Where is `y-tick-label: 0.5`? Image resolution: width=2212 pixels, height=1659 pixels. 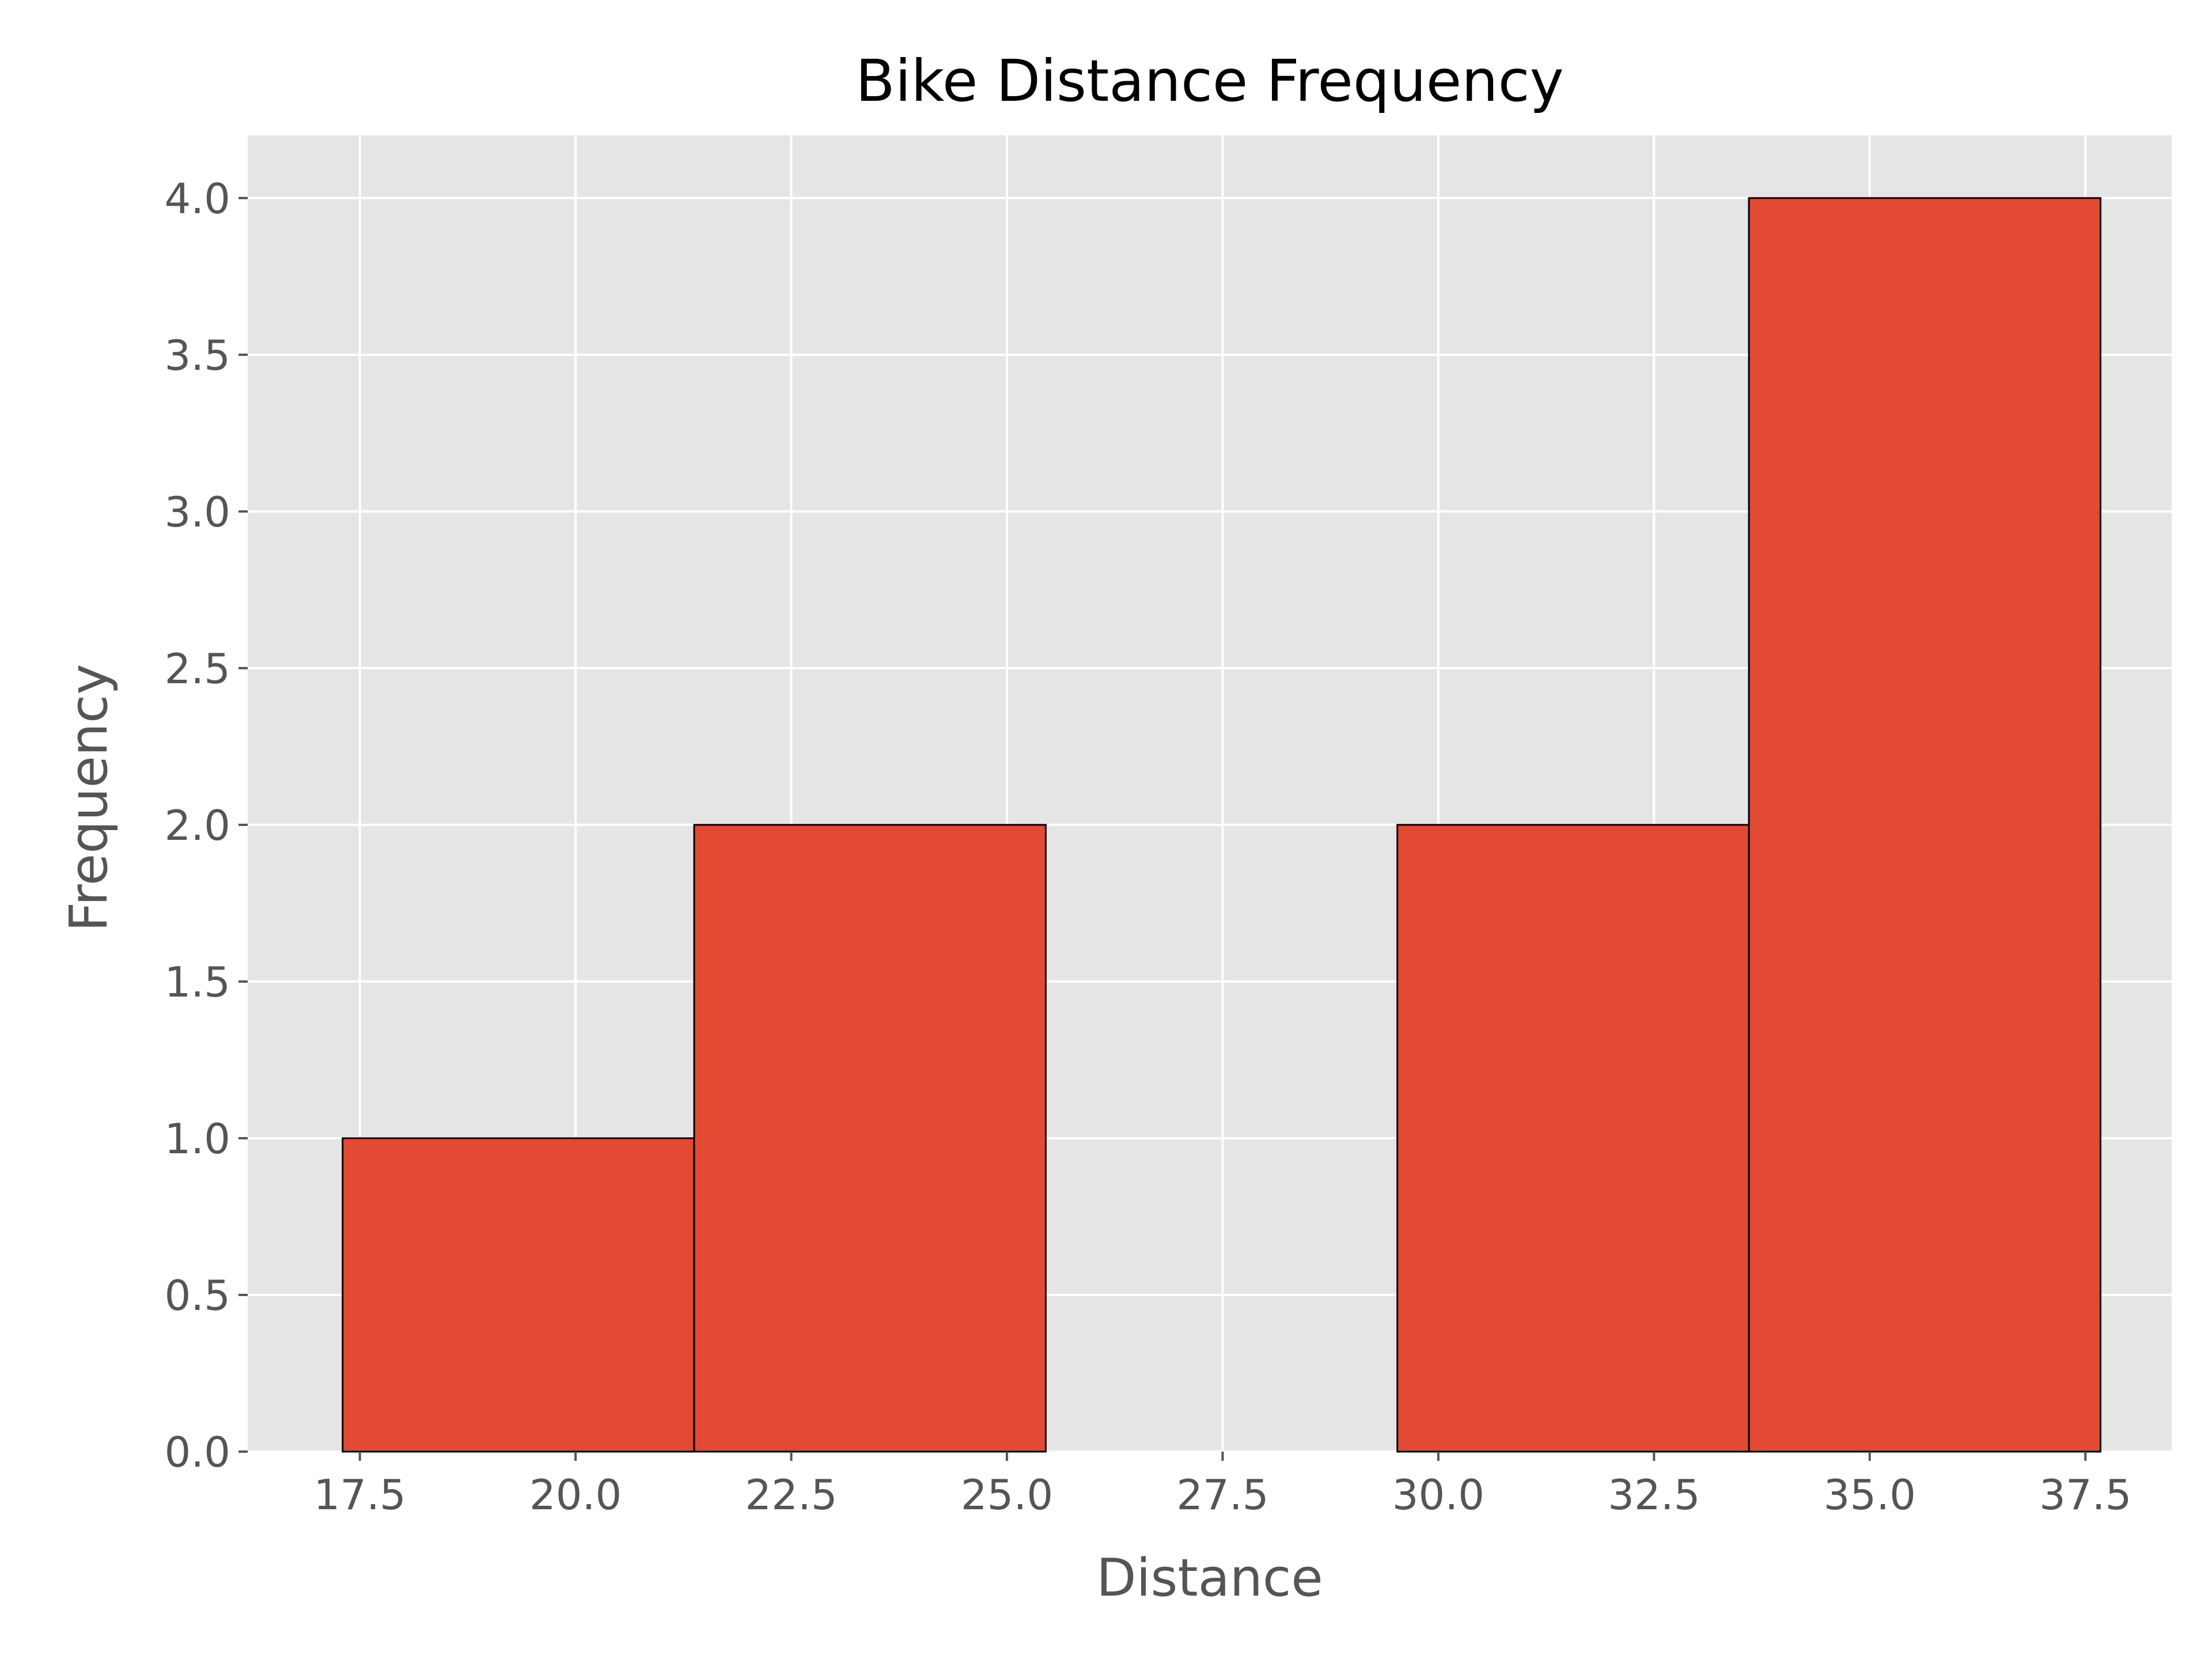
y-tick-label: 0.5 is located at coordinates (197, 1295).